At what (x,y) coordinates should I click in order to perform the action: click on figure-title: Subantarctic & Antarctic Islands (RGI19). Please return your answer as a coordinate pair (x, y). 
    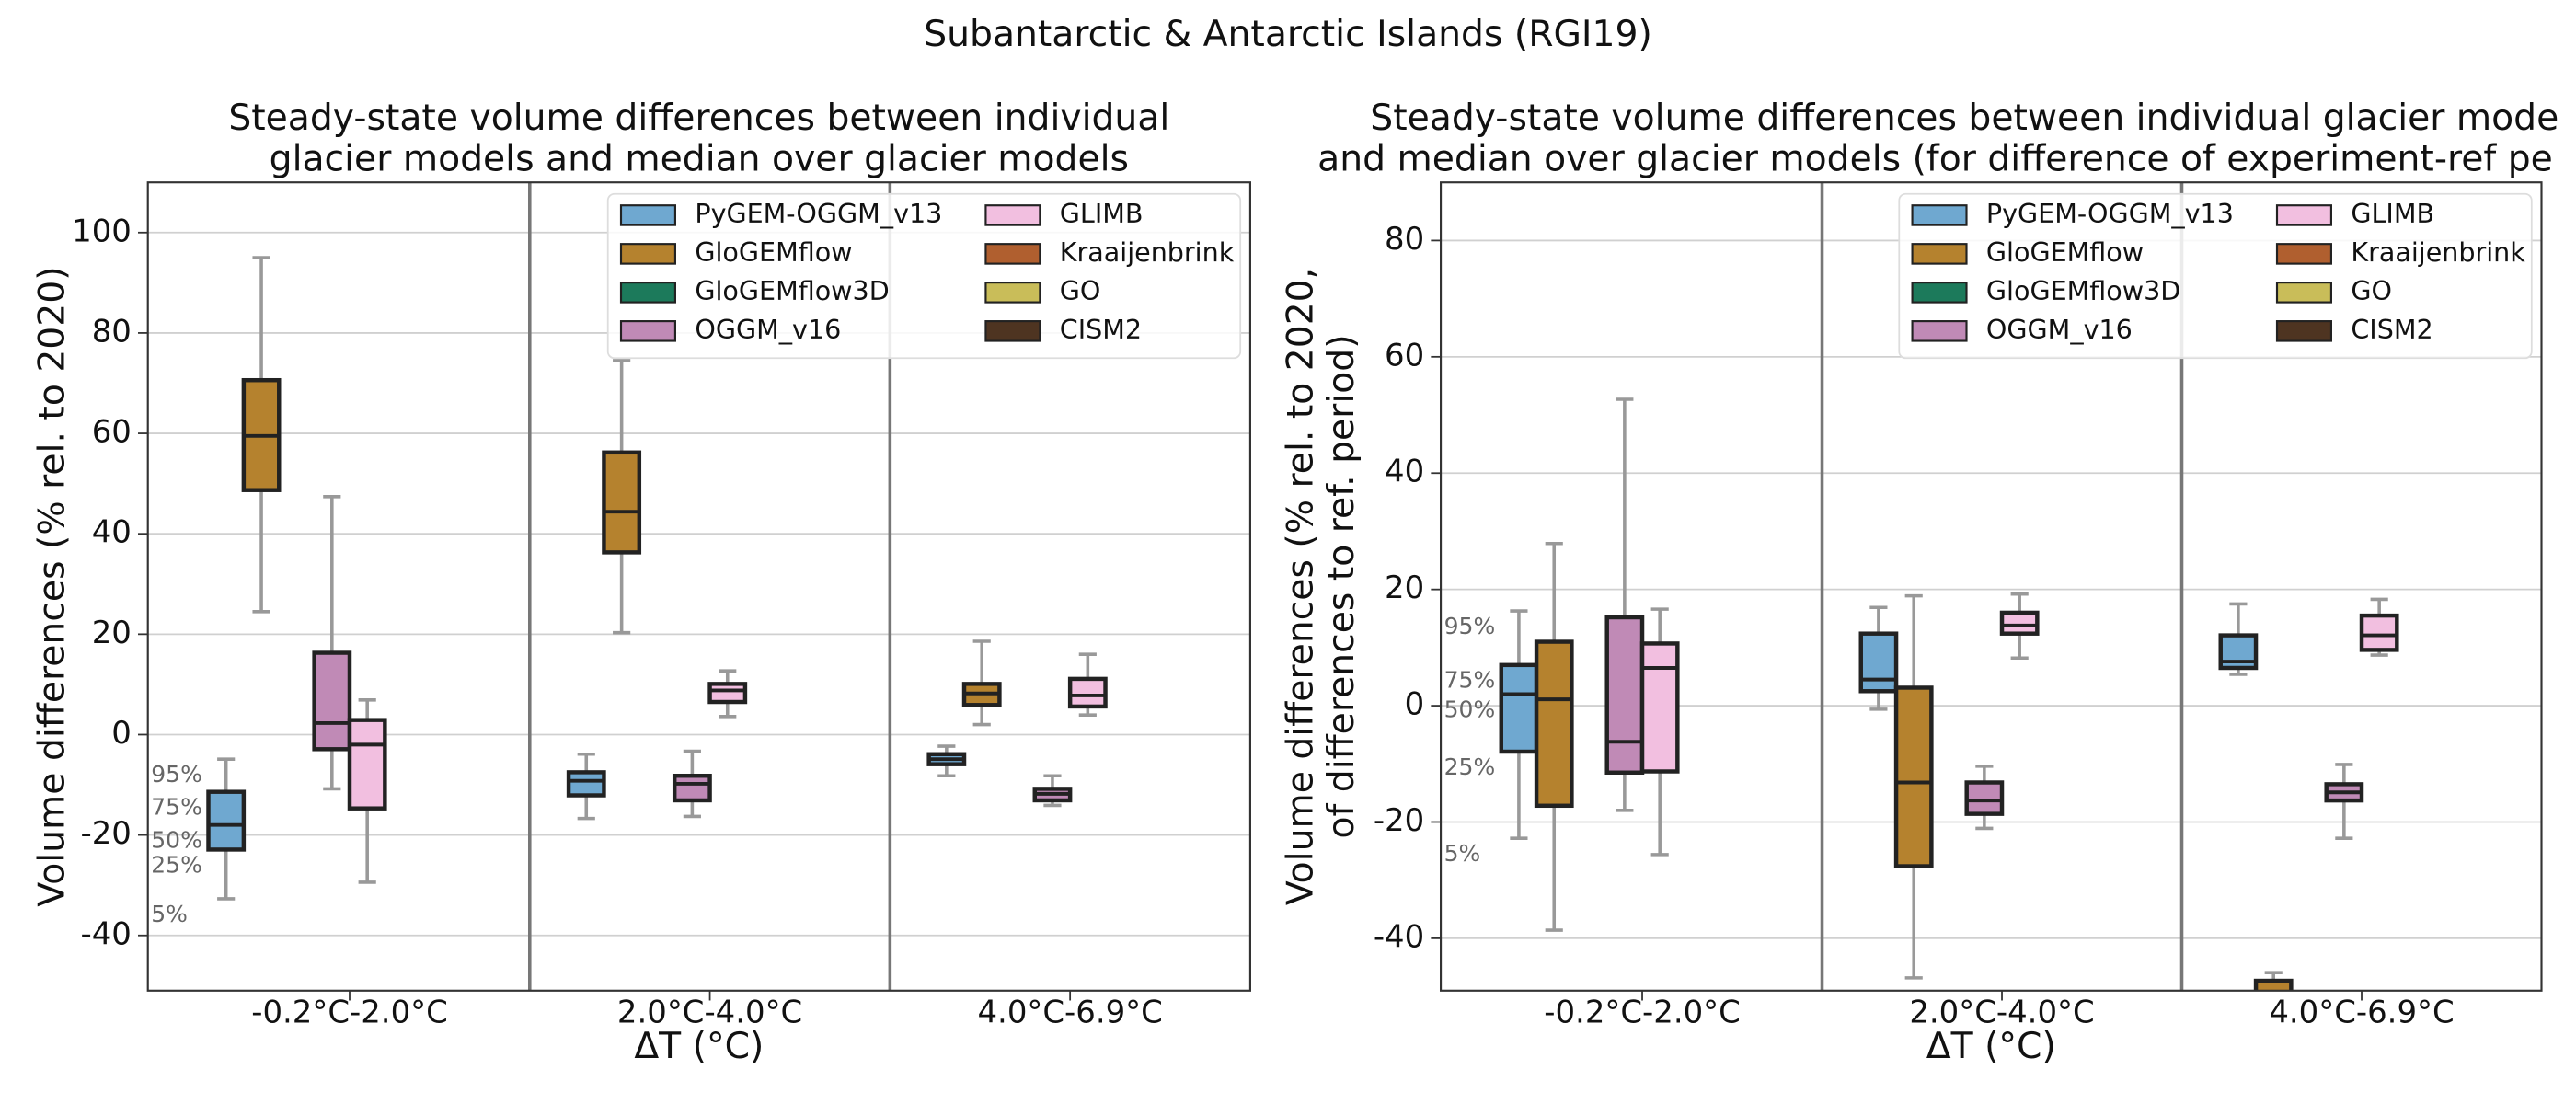
    Looking at the image, I should click on (1288, 34).